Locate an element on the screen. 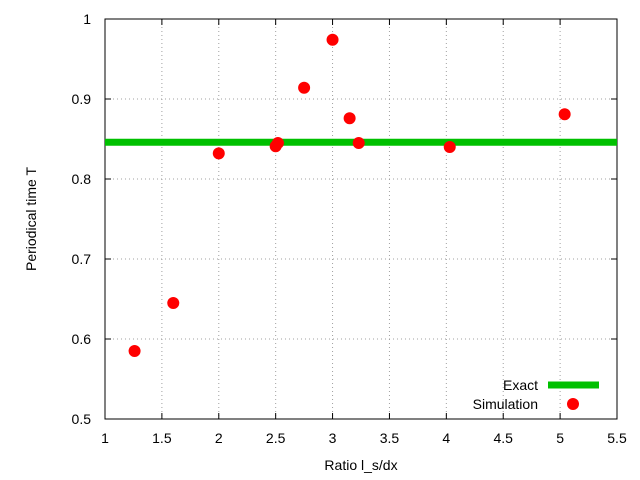 The width and height of the screenshot is (640, 480). legend: Exact Simulation is located at coordinates (536, 394).